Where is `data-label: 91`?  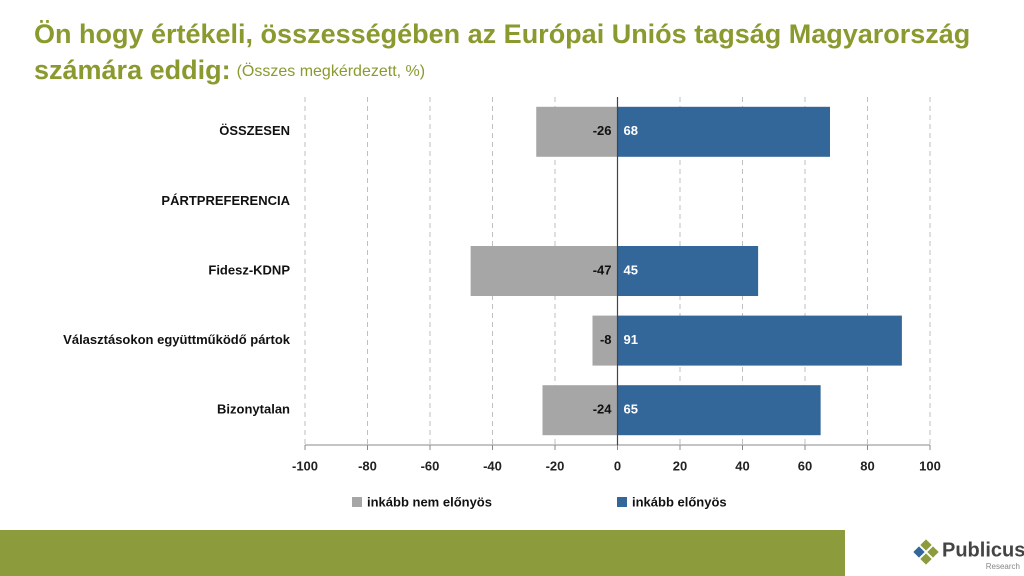
data-label: 91 is located at coordinates (631, 339).